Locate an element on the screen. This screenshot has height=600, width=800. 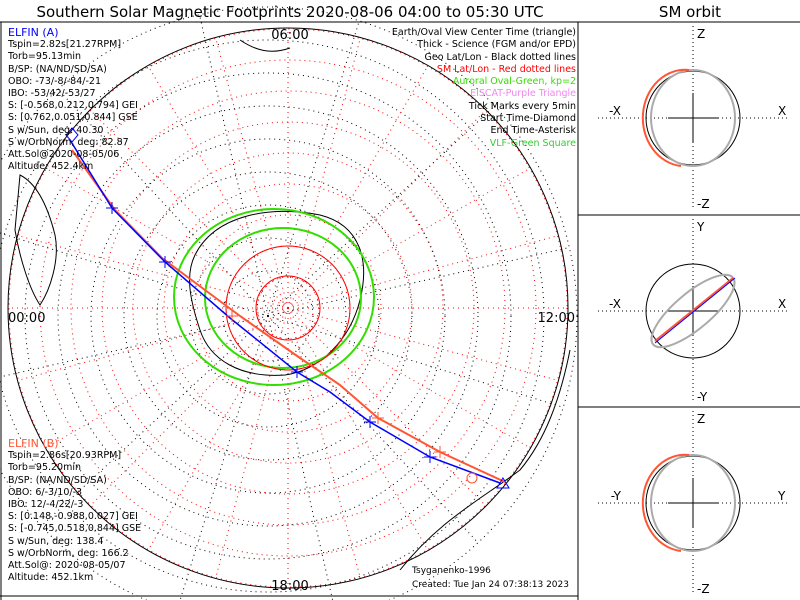
elfin-a-info-line: S: [0.762,0.051,0.844] GSE is located at coordinates (73, 118).